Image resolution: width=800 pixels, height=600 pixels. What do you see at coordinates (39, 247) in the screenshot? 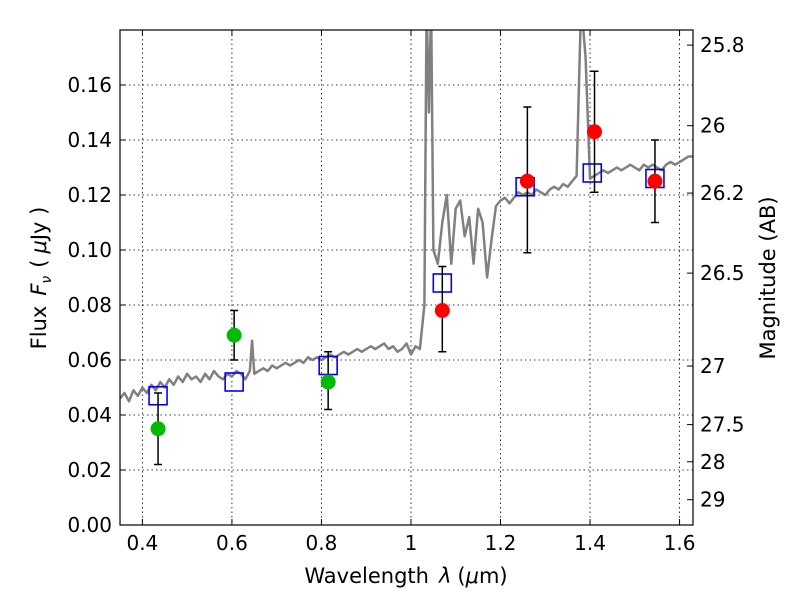
I see `y-axis-label-unit-mu: μ` at bounding box center [39, 247].